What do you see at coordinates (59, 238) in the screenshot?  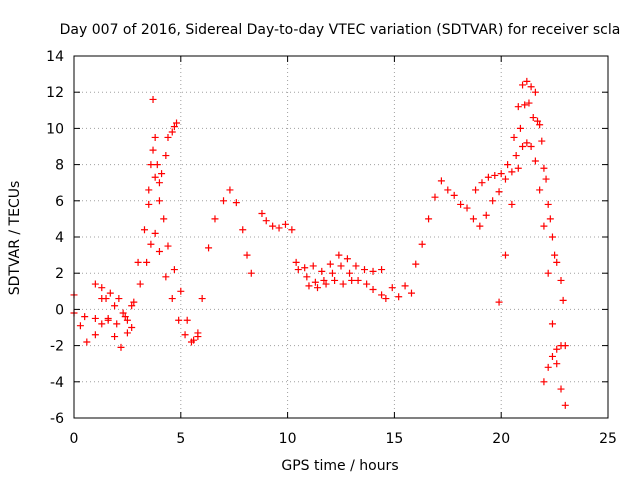 I see `y-tick-label: 4` at bounding box center [59, 238].